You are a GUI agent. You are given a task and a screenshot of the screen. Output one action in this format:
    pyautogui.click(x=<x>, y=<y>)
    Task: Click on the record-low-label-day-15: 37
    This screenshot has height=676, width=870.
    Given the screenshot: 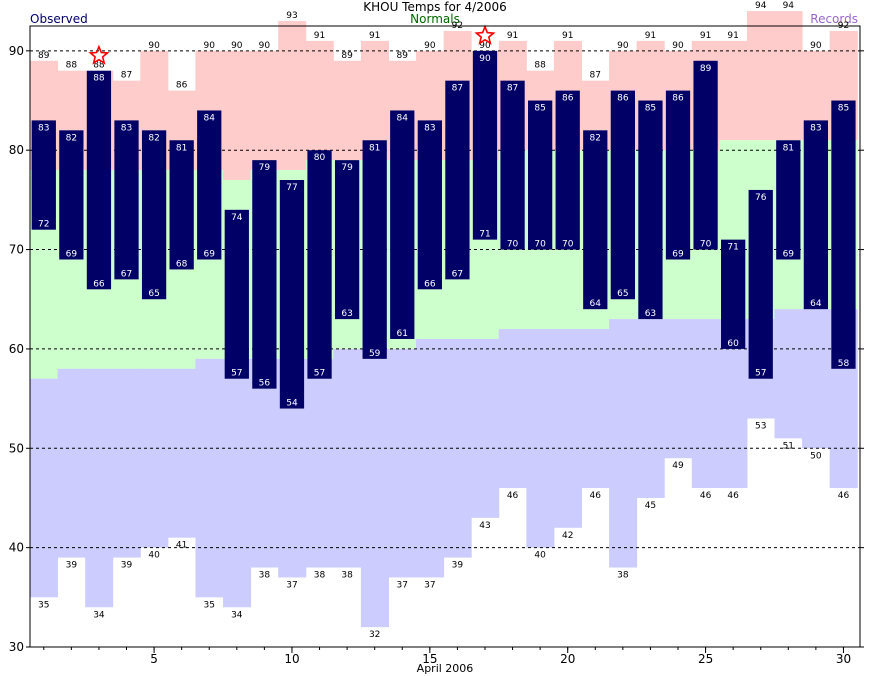 What is the action you would take?
    pyautogui.click(x=429, y=585)
    